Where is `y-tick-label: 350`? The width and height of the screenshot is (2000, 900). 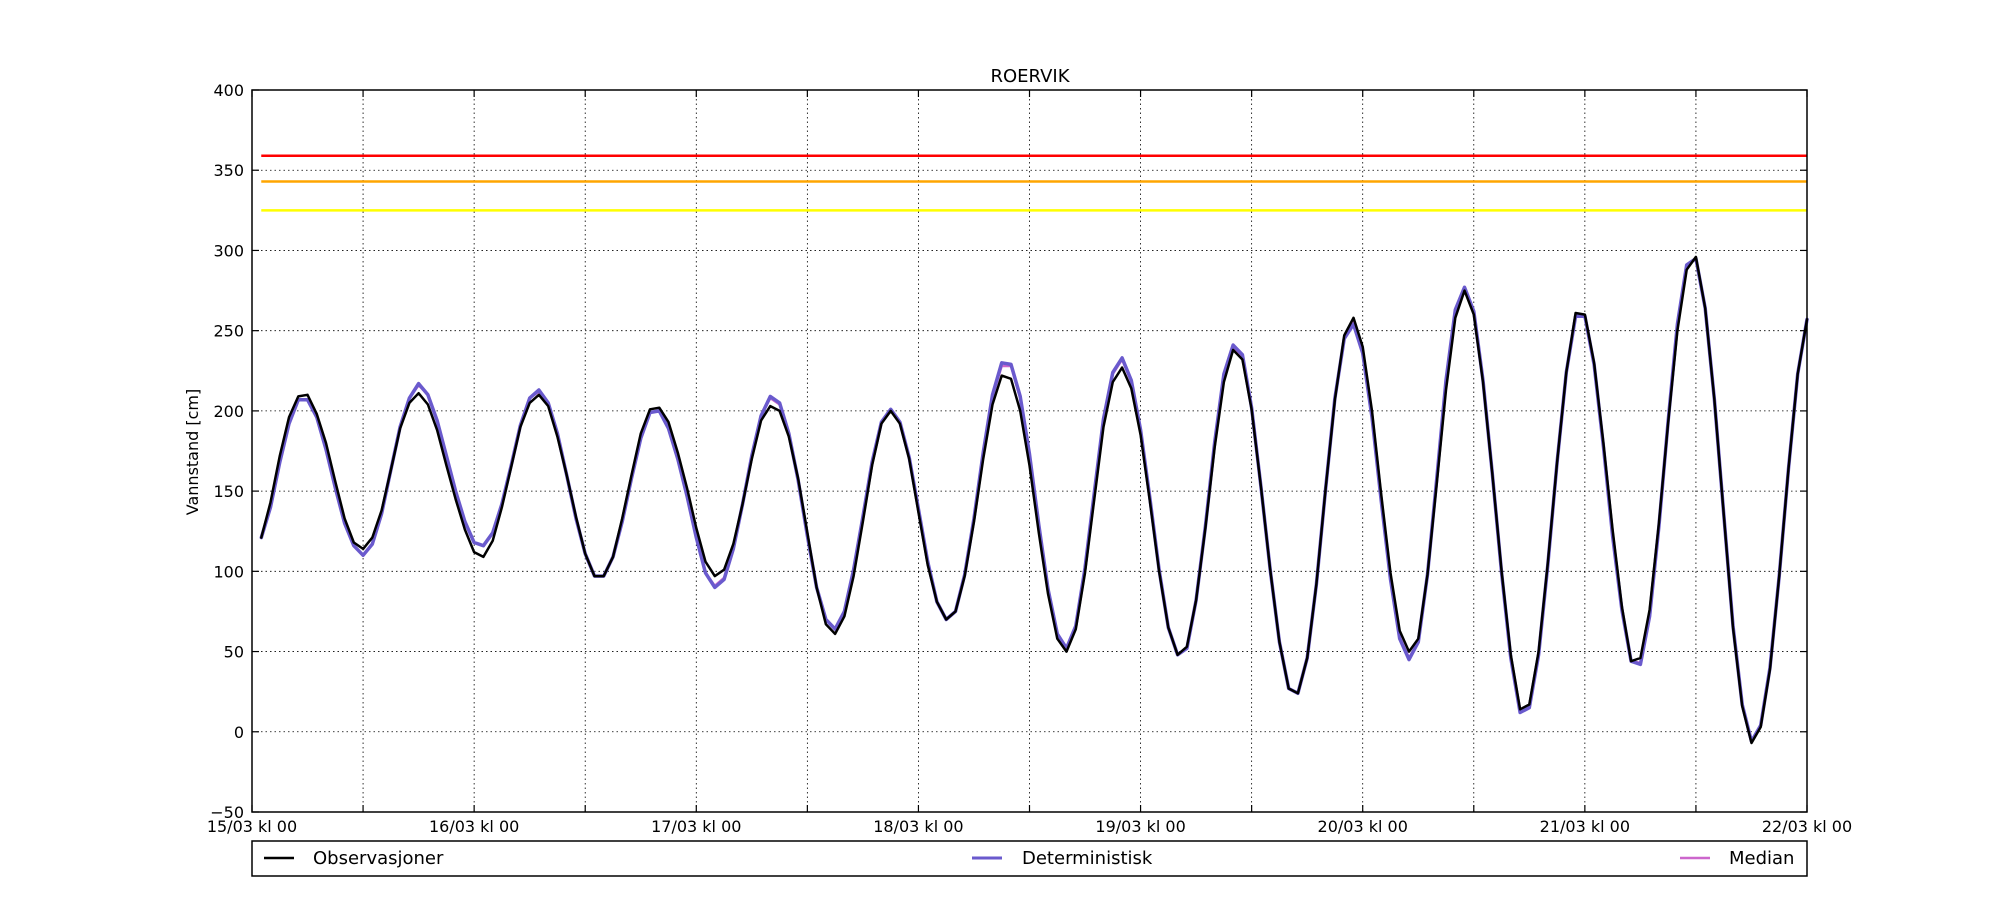
y-tick-label: 350 is located at coordinates (228, 170).